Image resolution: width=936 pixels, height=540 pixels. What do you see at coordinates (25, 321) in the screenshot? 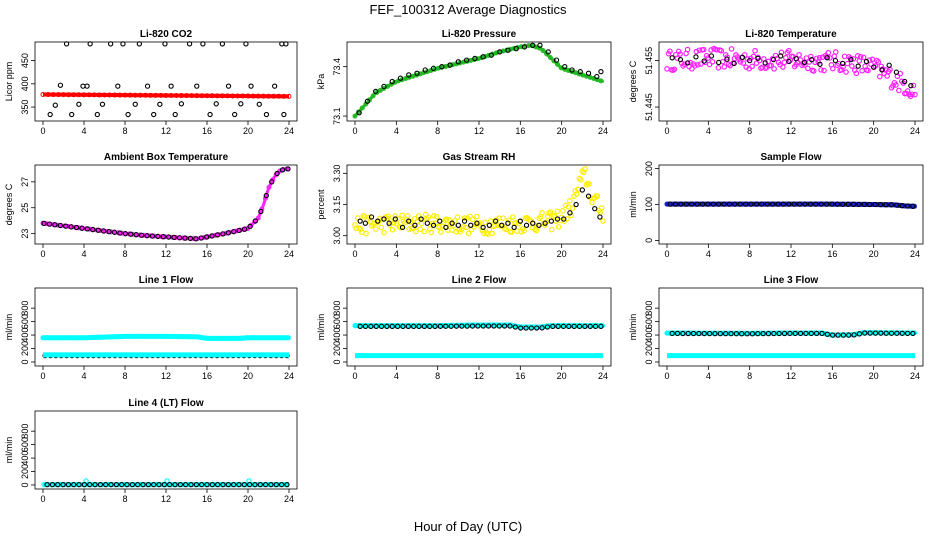
I see `y-tick-label: 600` at bounding box center [25, 321].